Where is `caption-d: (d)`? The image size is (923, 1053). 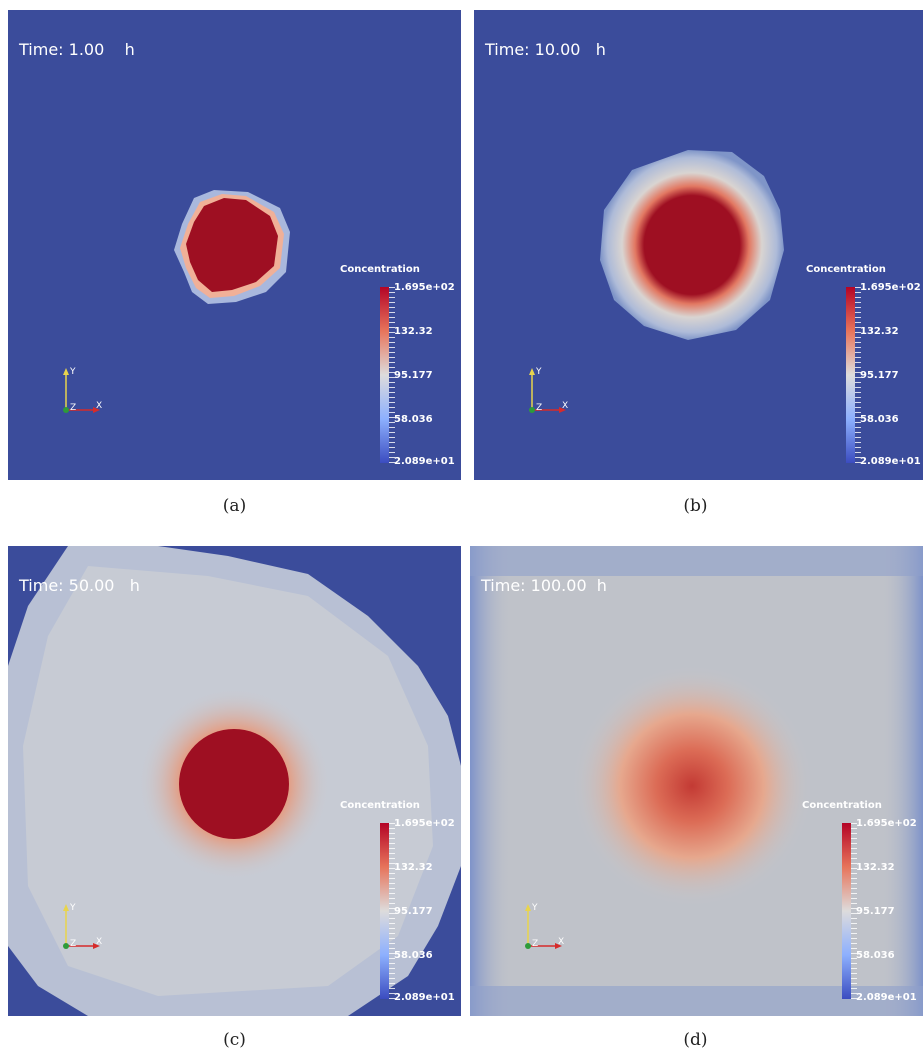
caption-d: (d) is located at coordinates (695, 1040).